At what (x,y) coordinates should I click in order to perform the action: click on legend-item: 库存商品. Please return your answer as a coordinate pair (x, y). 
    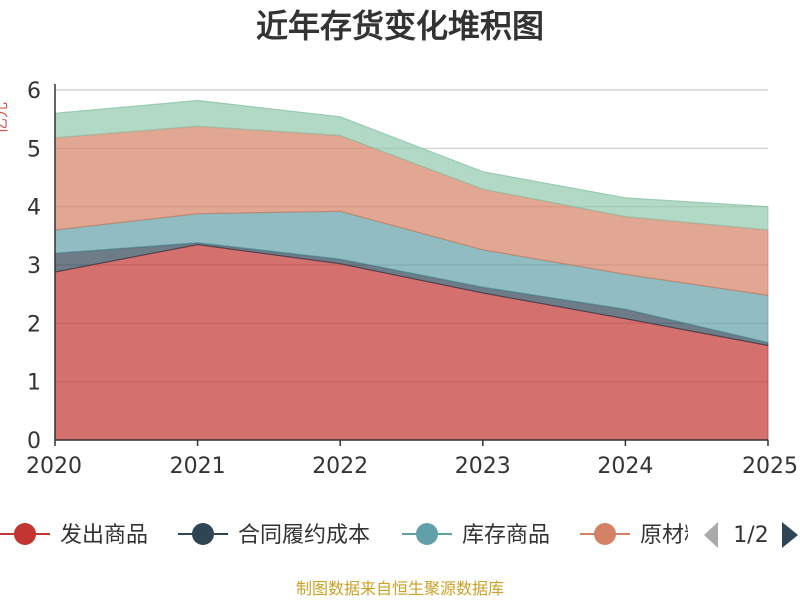
    Looking at the image, I should click on (476, 535).